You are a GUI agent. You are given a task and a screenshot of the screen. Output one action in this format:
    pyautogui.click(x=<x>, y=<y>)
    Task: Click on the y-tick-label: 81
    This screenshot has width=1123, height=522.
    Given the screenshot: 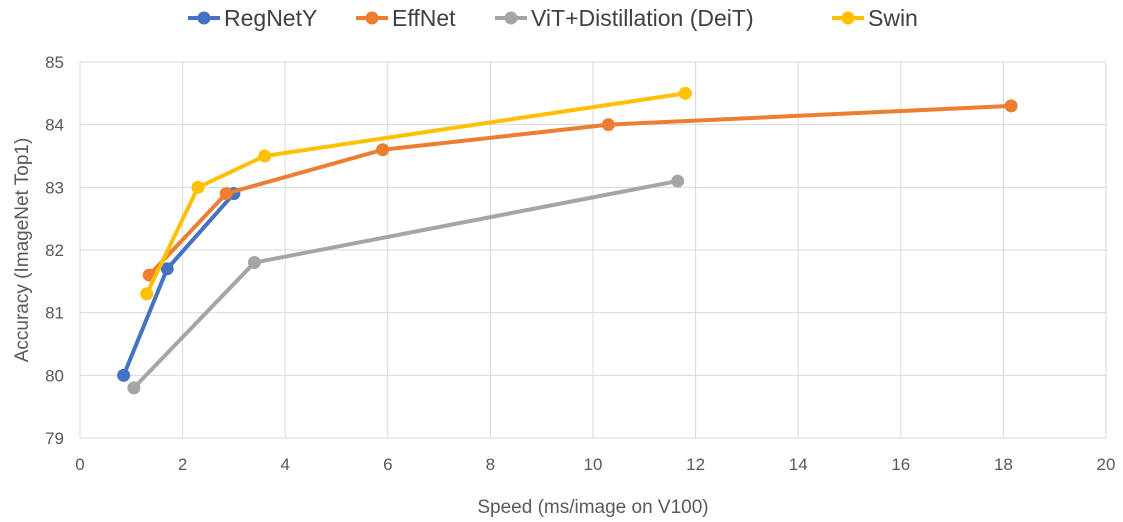 What is the action you would take?
    pyautogui.click(x=54, y=313)
    